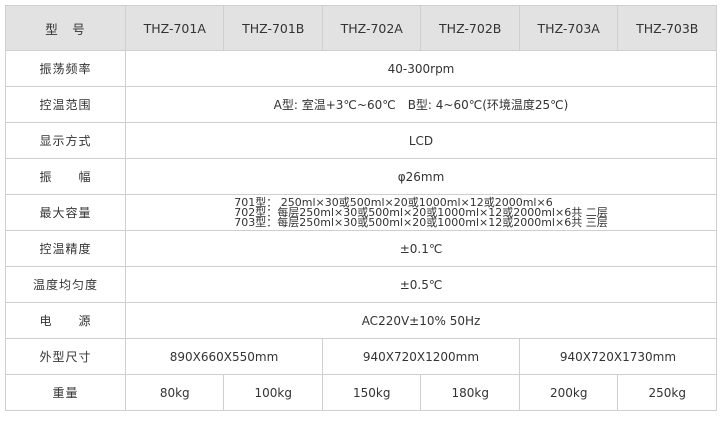 Image resolution: width=722 pixels, height=423 pixels. I want to click on weight-value: 150kg, so click(371, 392).